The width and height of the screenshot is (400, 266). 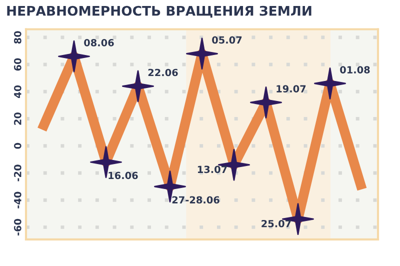 I want to click on y-tick-label: 40, so click(x=18, y=91).